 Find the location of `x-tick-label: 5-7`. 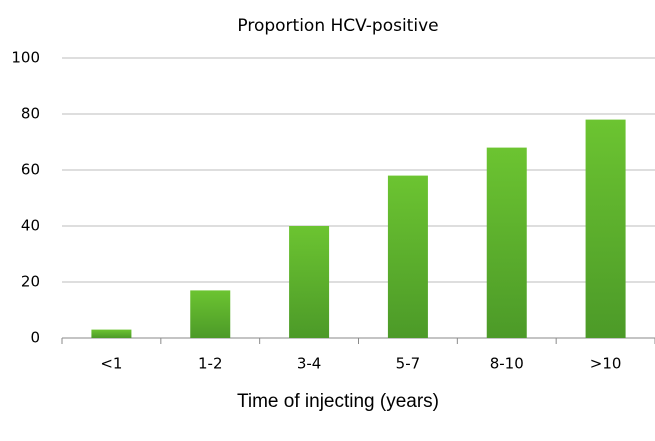

x-tick-label: 5-7 is located at coordinates (408, 364).